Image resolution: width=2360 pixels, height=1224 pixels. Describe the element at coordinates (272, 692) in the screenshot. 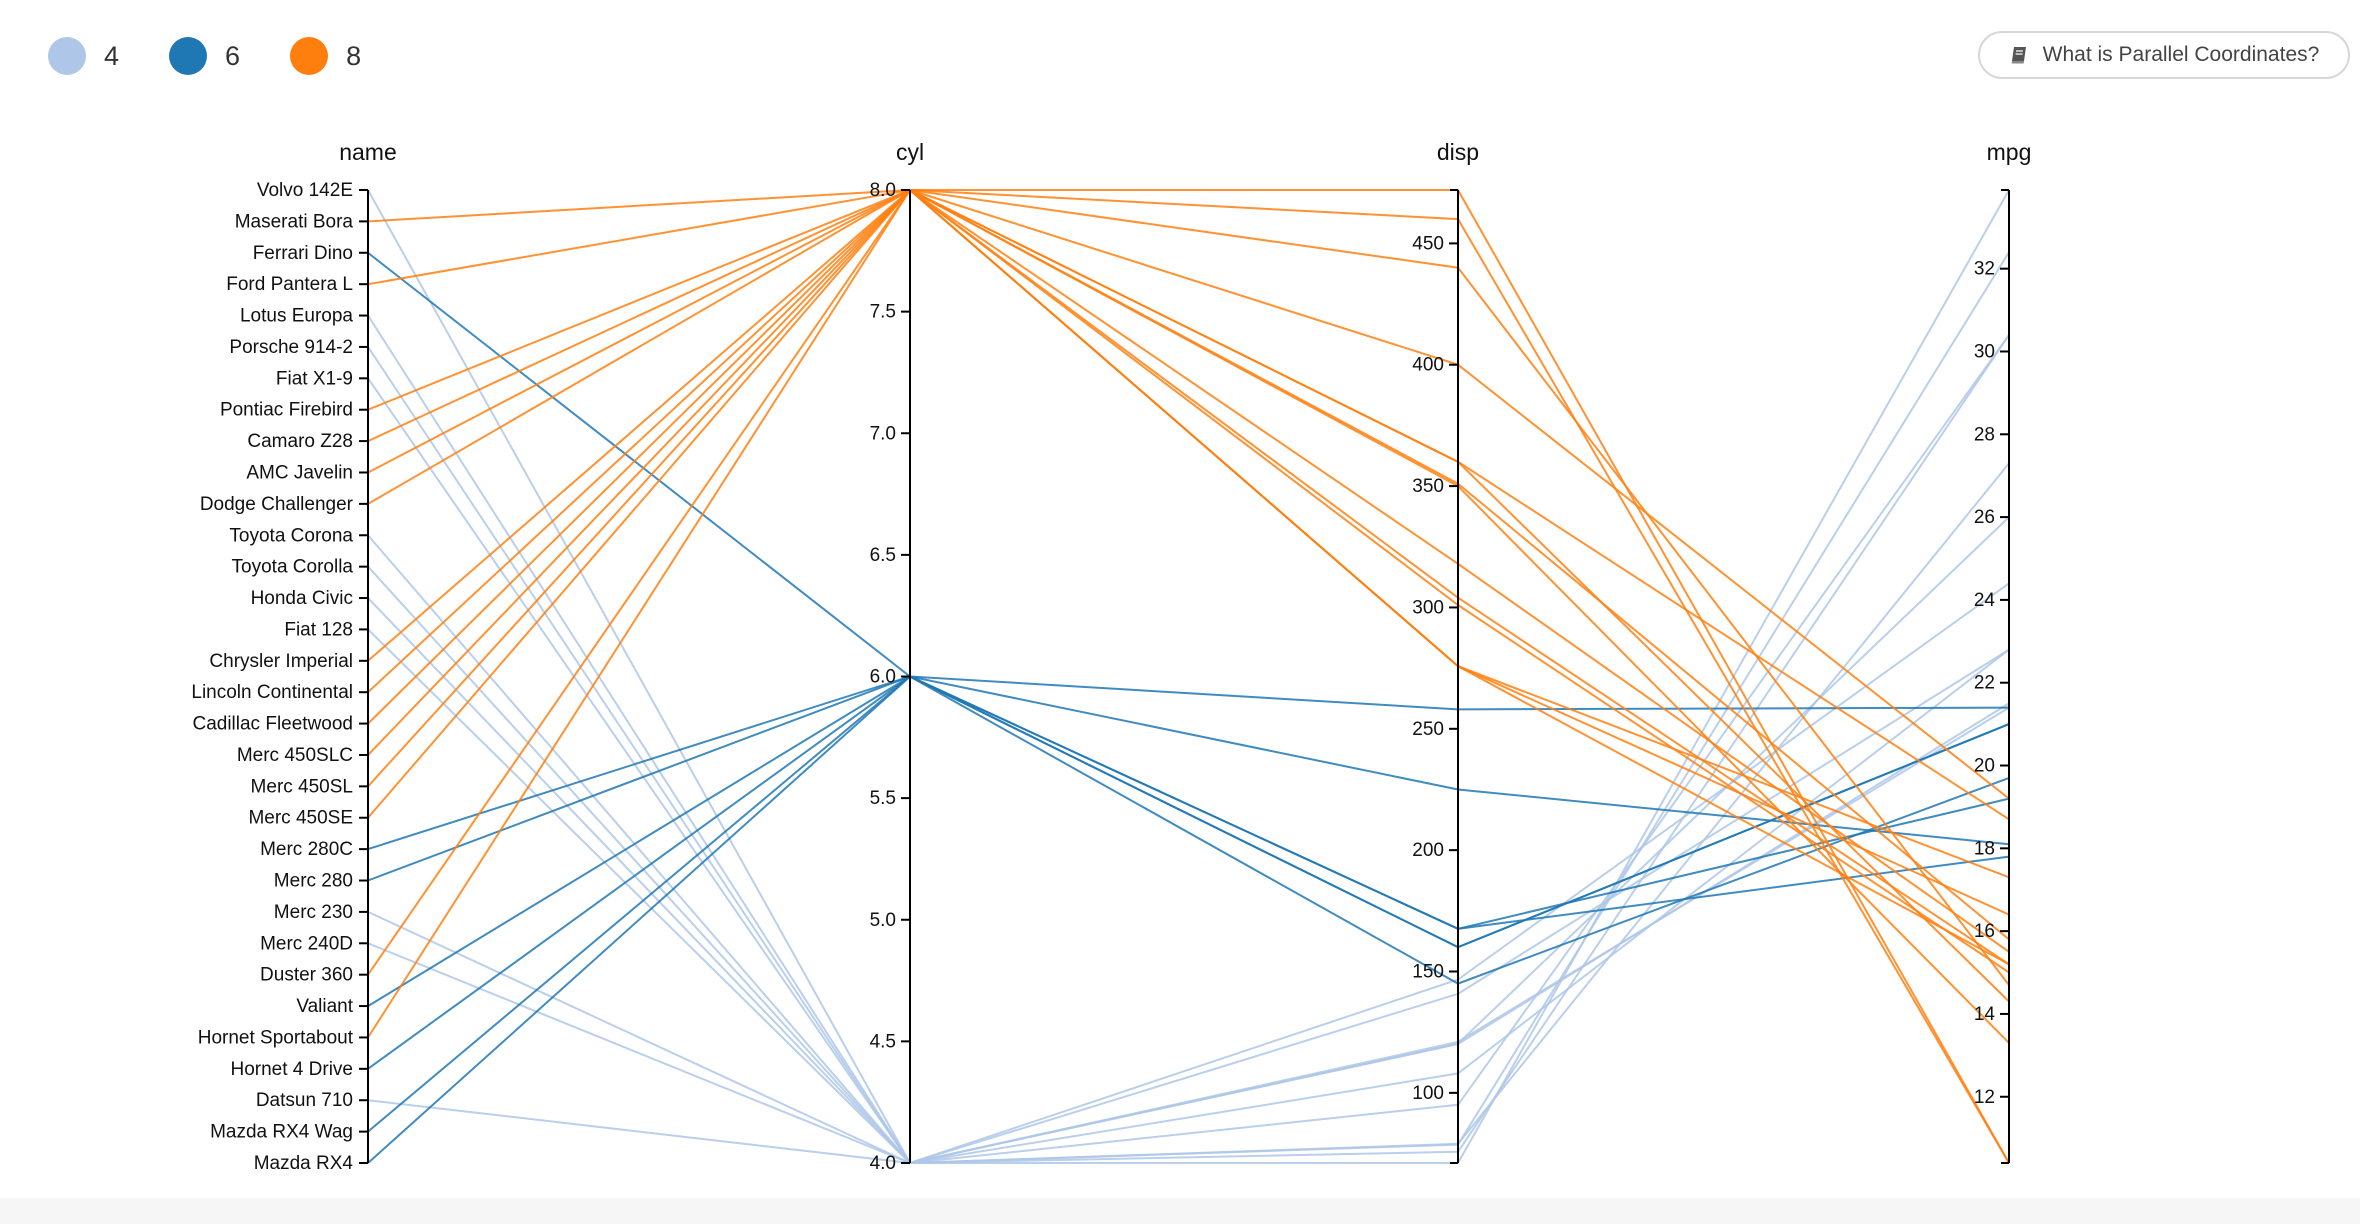

I see `tick-label: Lincoln Continental` at that location.